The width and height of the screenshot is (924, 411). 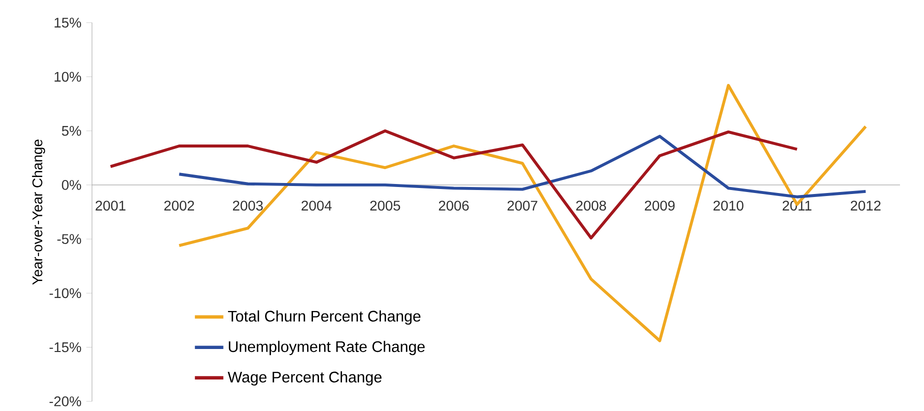 I want to click on x-tick-label: 2010, so click(x=729, y=205).